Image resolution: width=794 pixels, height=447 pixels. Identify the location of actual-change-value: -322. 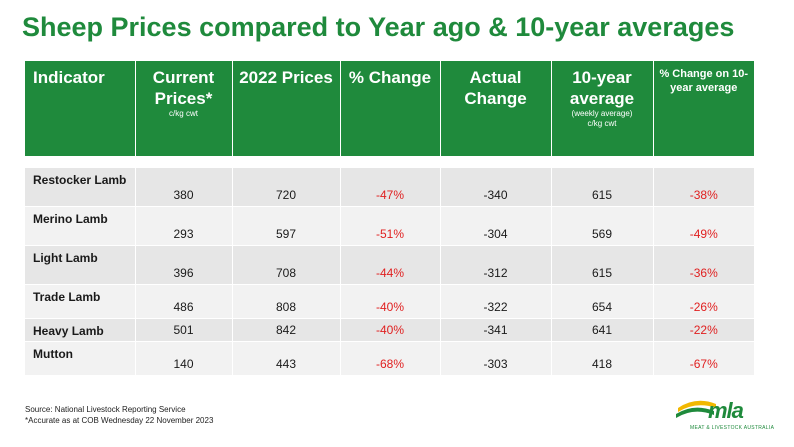
(495, 307).